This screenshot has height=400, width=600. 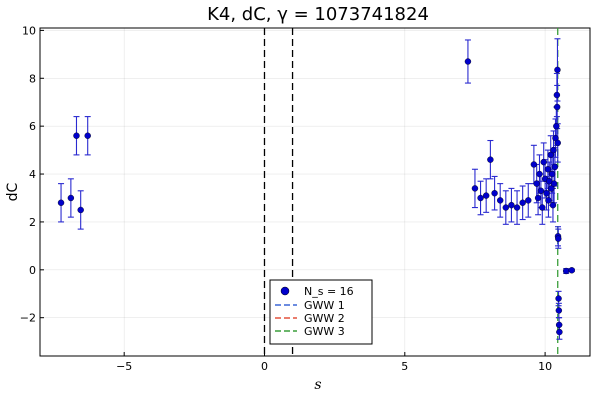 I want to click on legend-item-gww1: GWW 1, so click(x=310, y=305).